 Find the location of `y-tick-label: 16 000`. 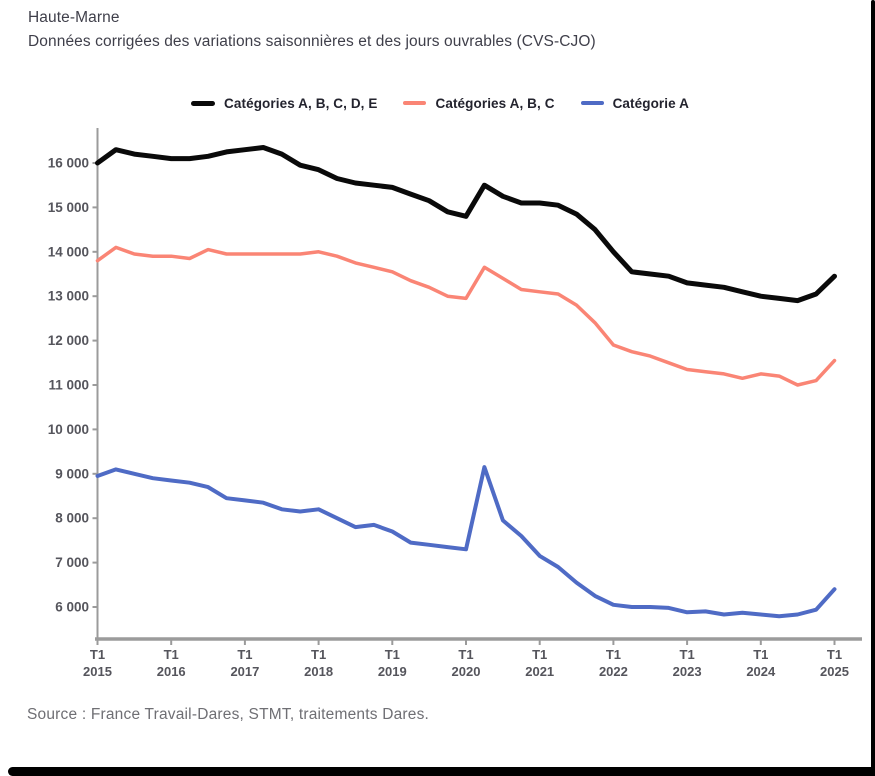

y-tick-label: 16 000 is located at coordinates (68, 163).